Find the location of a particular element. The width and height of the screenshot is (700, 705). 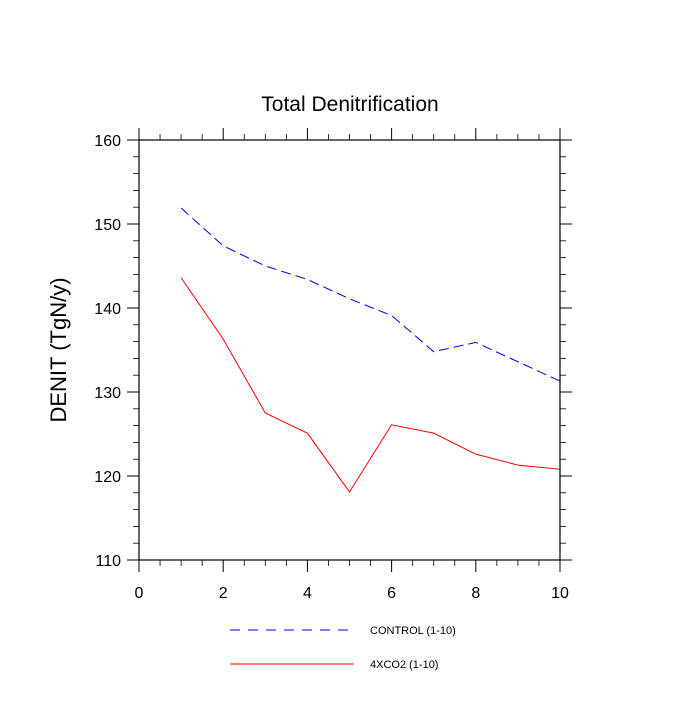

legend-label: 4XCO2 (1-10) is located at coordinates (404, 665).